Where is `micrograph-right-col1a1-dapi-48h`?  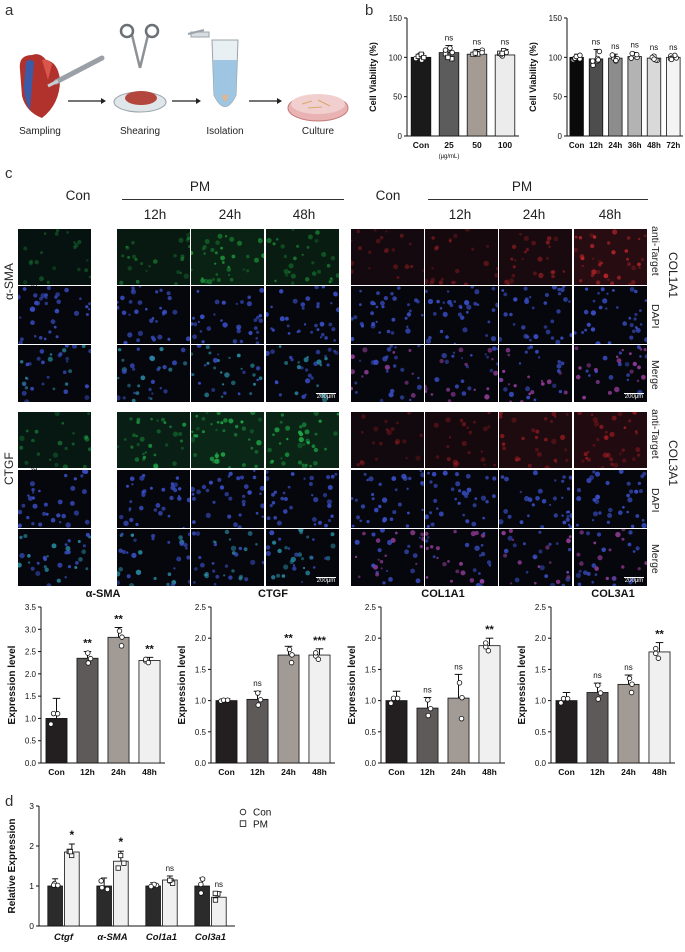 micrograph-right-col1a1-dapi-48h is located at coordinates (610, 315).